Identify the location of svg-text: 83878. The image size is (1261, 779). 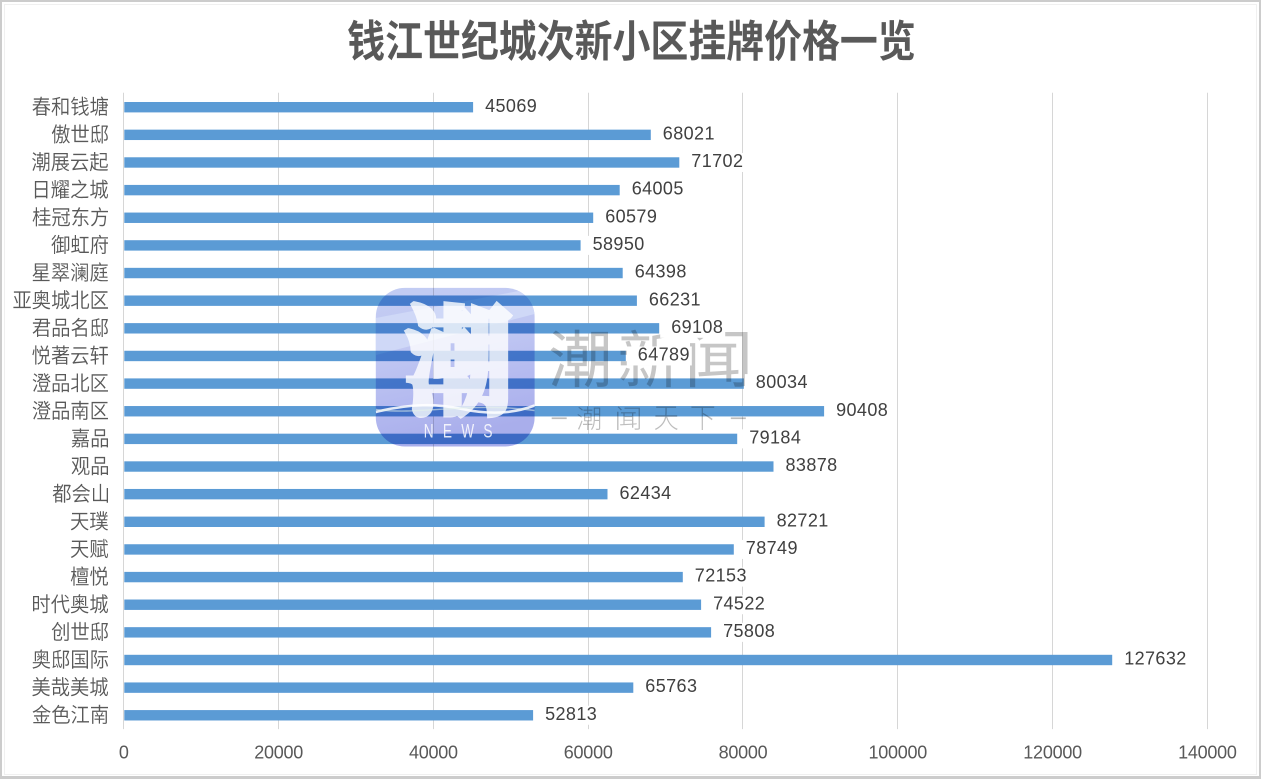
(812, 465).